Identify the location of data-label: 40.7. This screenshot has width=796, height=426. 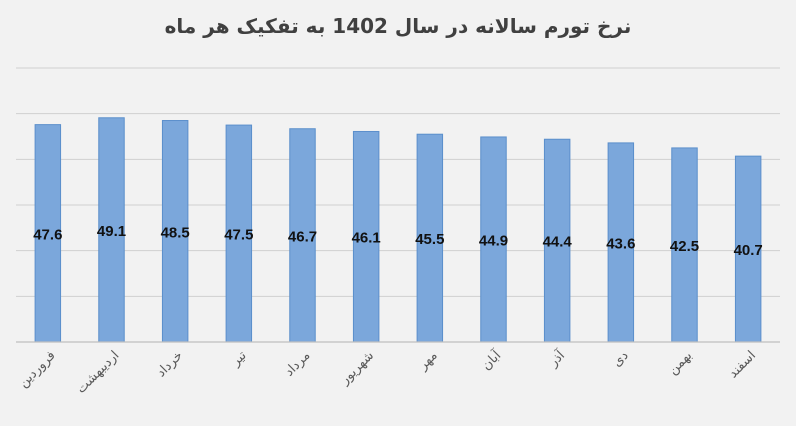
(748, 250).